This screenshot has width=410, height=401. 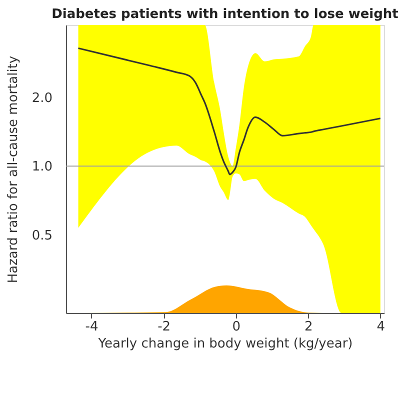 What do you see at coordinates (42, 236) in the screenshot?
I see `y-tick-label: 0.5` at bounding box center [42, 236].